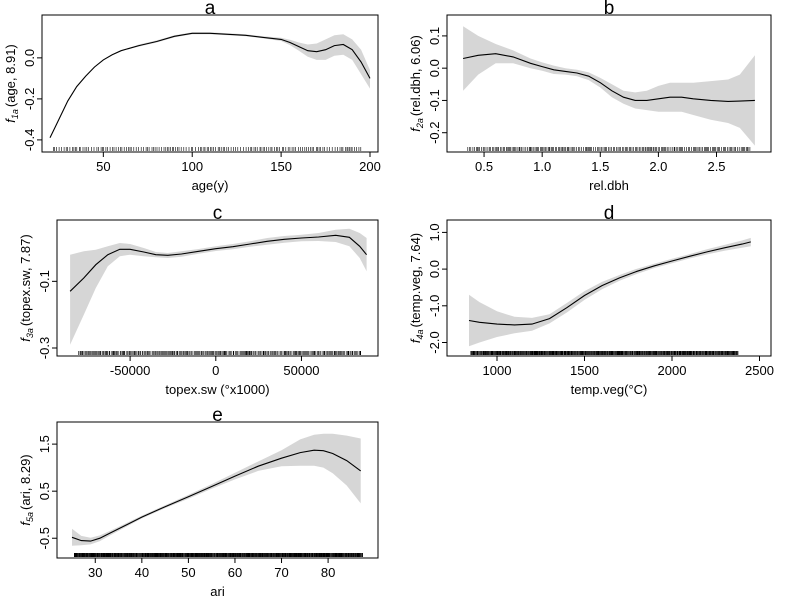  I want to click on y-axis-label-subscript: 4a, so click(420, 335).